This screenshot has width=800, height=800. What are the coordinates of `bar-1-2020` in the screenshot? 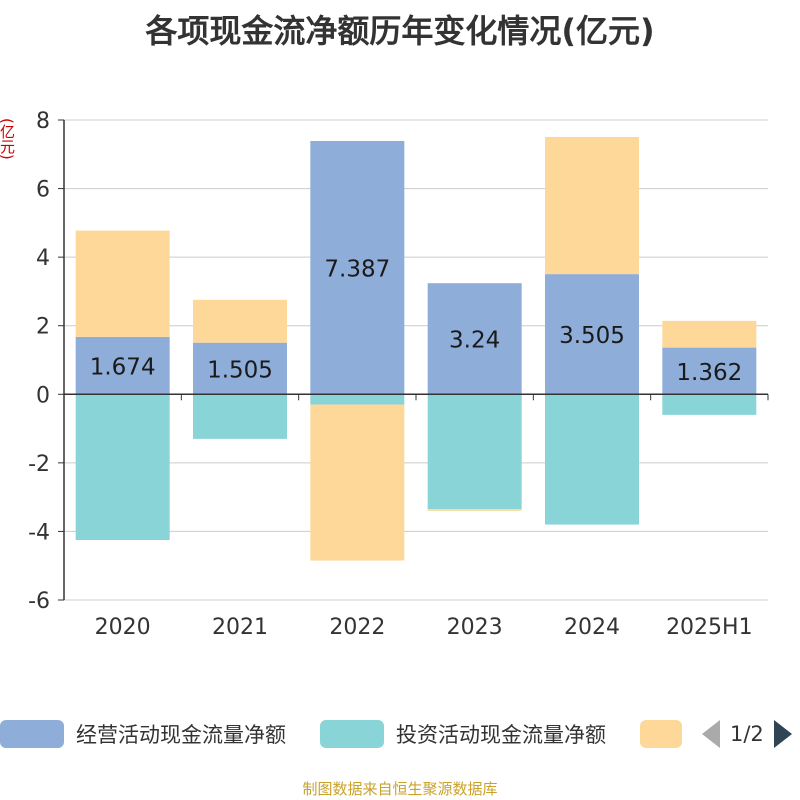 It's located at (122, 467).